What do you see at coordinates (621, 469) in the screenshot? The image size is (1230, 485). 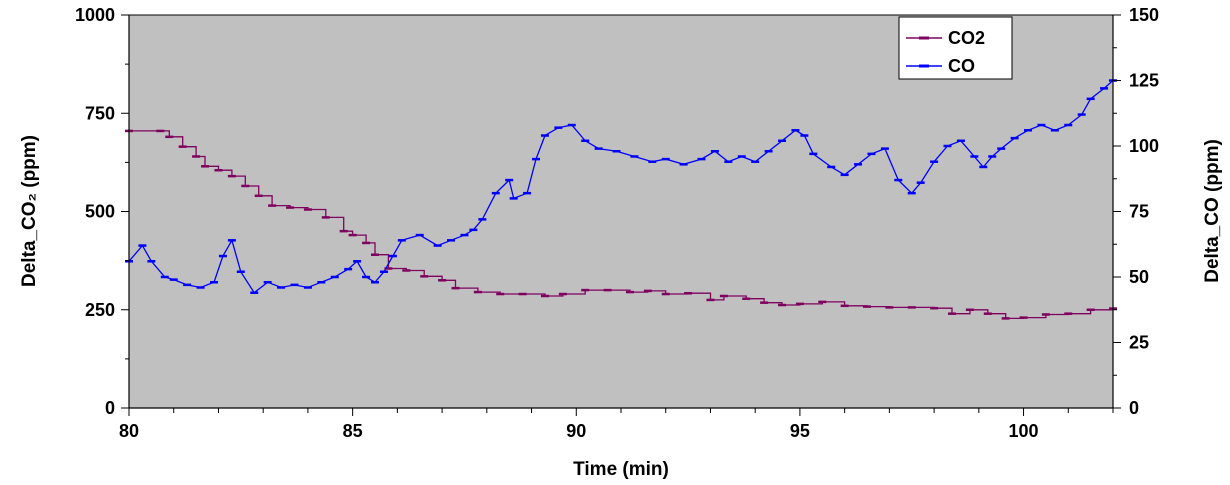 I see `x-axis-title: Time (min)` at bounding box center [621, 469].